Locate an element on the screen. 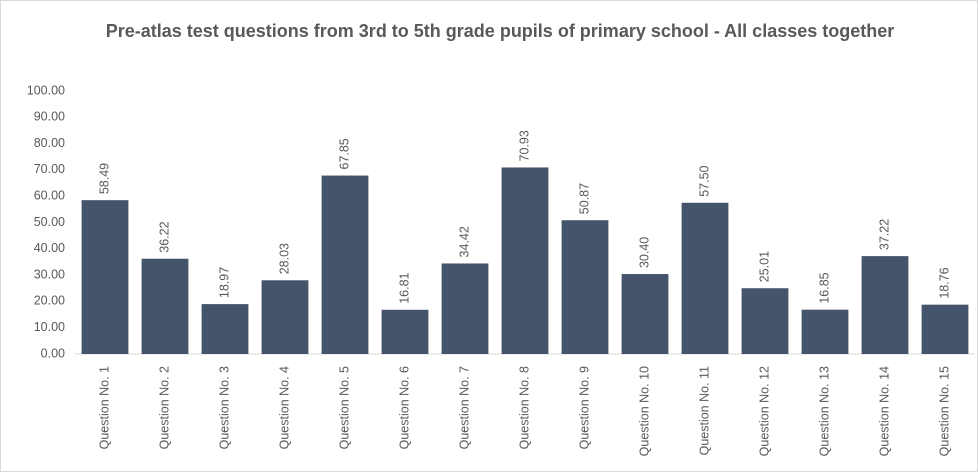  y-tick-label: 70.00 is located at coordinates (49, 169).